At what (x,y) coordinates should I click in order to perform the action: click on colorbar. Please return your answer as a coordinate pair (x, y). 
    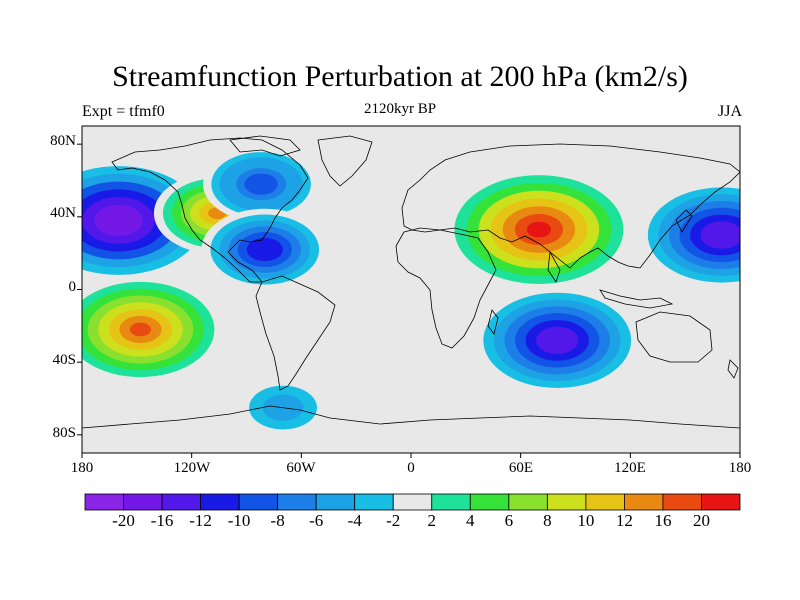
    Looking at the image, I should click on (412, 502).